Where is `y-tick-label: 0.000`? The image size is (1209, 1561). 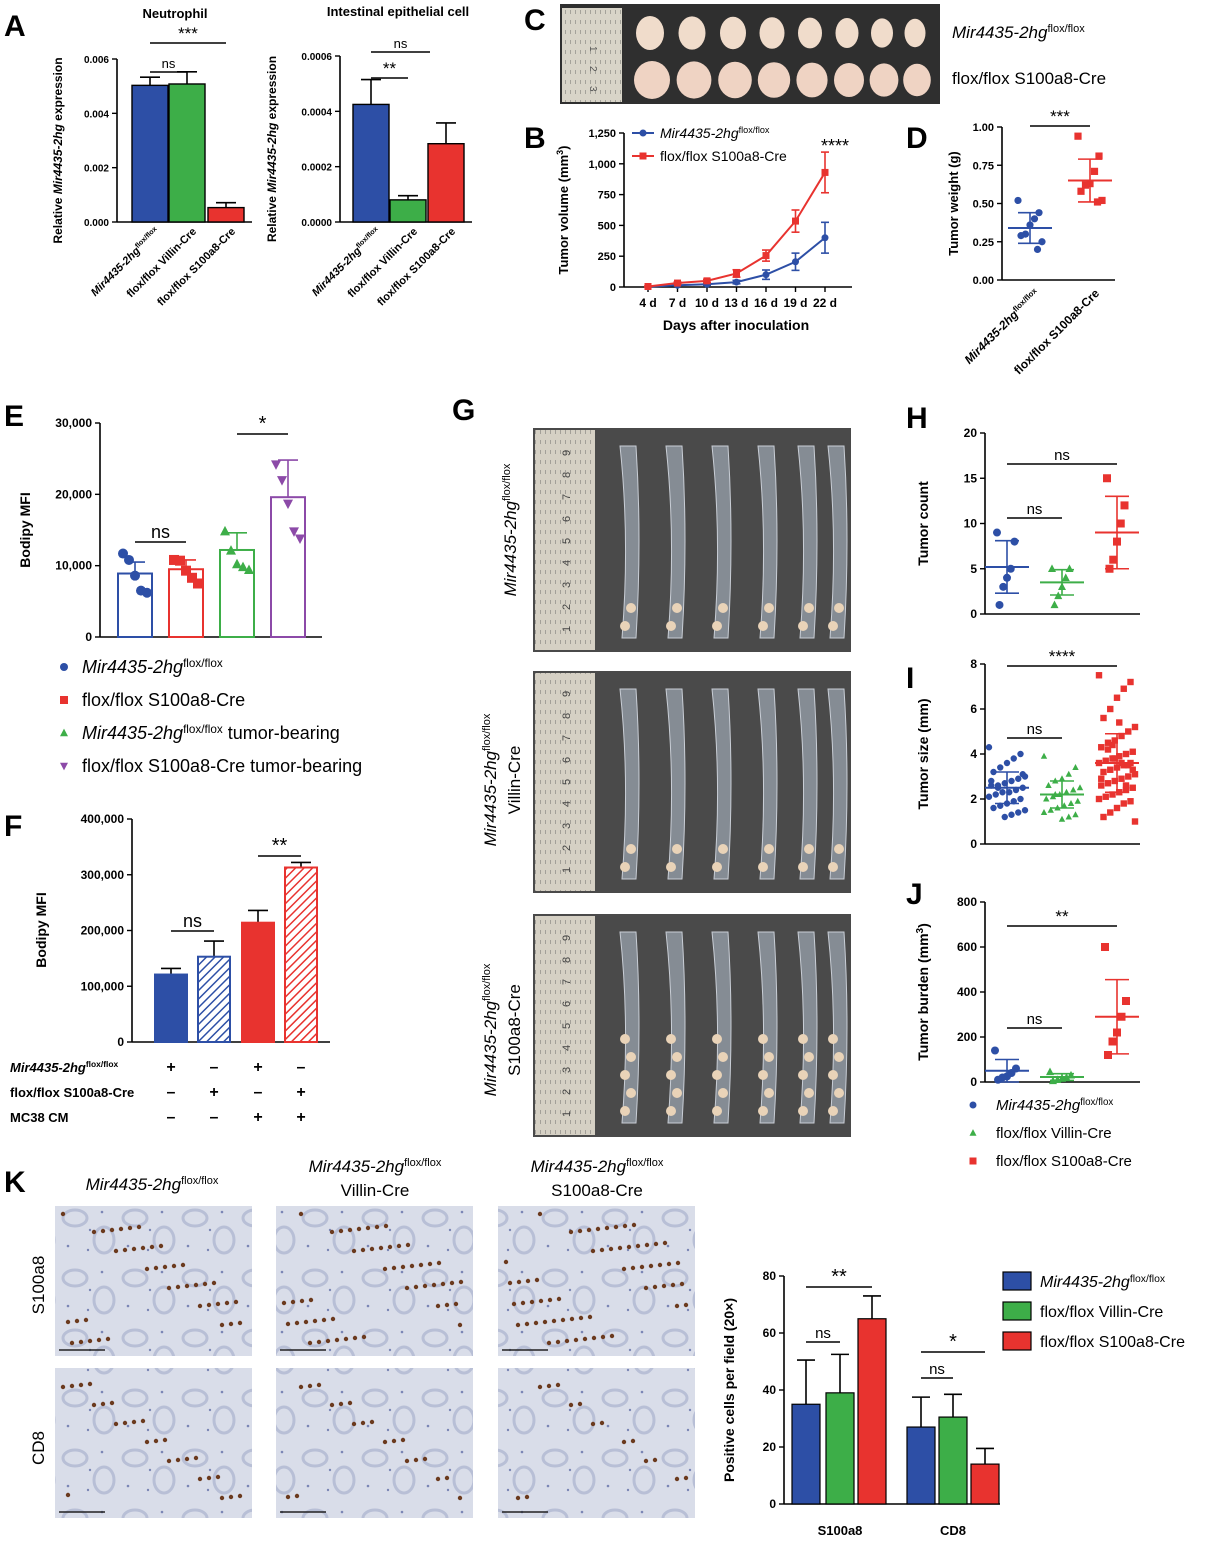 y-tick-label: 0.000 is located at coordinates (96, 223).